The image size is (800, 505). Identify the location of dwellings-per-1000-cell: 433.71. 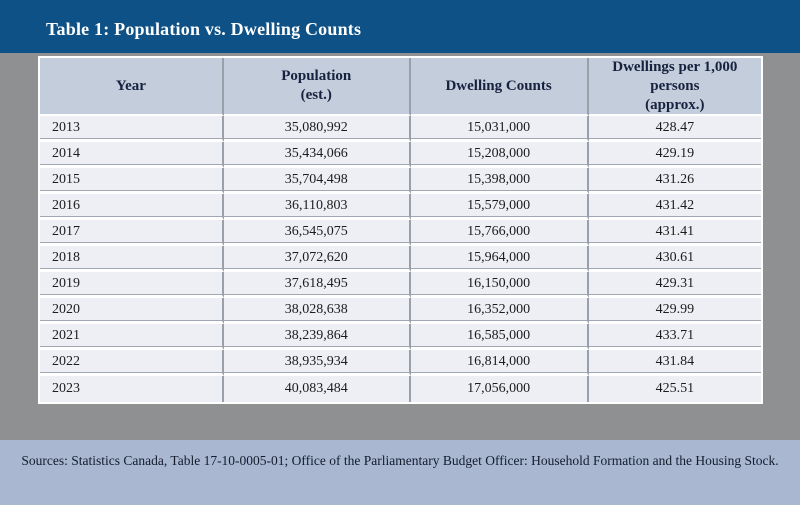
(674, 337).